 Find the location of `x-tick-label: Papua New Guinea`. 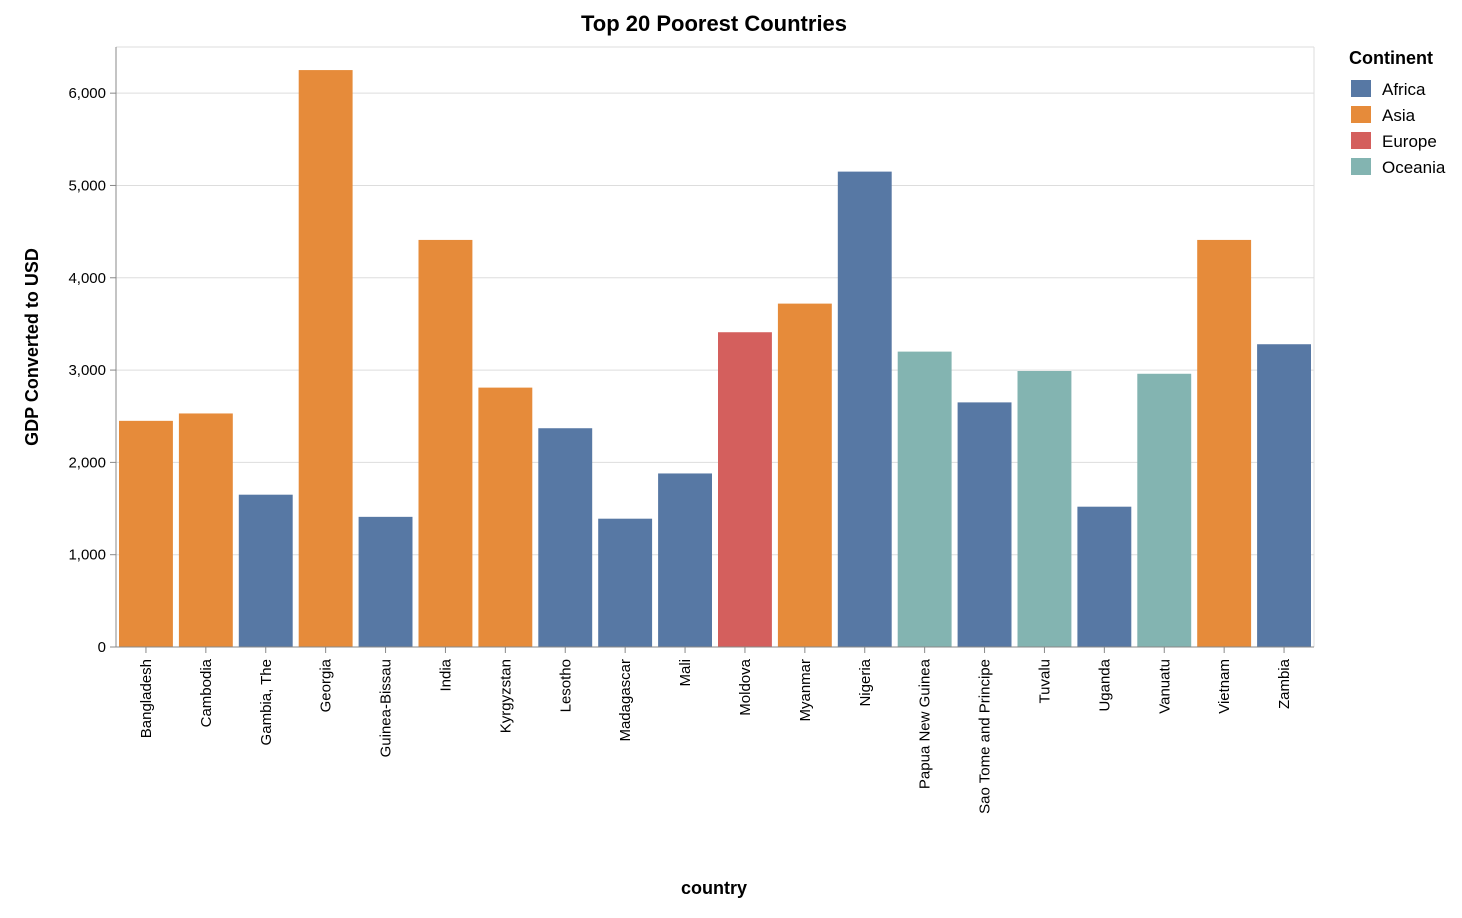

x-tick-label: Papua New Guinea is located at coordinates (925, 723).